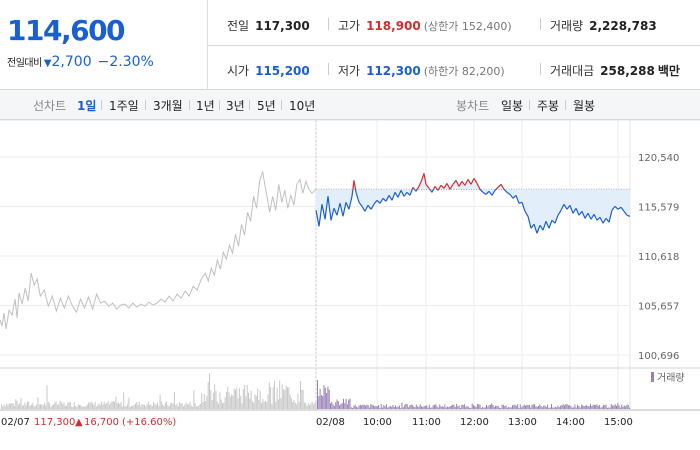 The height and width of the screenshot is (450, 700). What do you see at coordinates (124, 106) in the screenshot?
I see `period-1w: 1주일` at bounding box center [124, 106].